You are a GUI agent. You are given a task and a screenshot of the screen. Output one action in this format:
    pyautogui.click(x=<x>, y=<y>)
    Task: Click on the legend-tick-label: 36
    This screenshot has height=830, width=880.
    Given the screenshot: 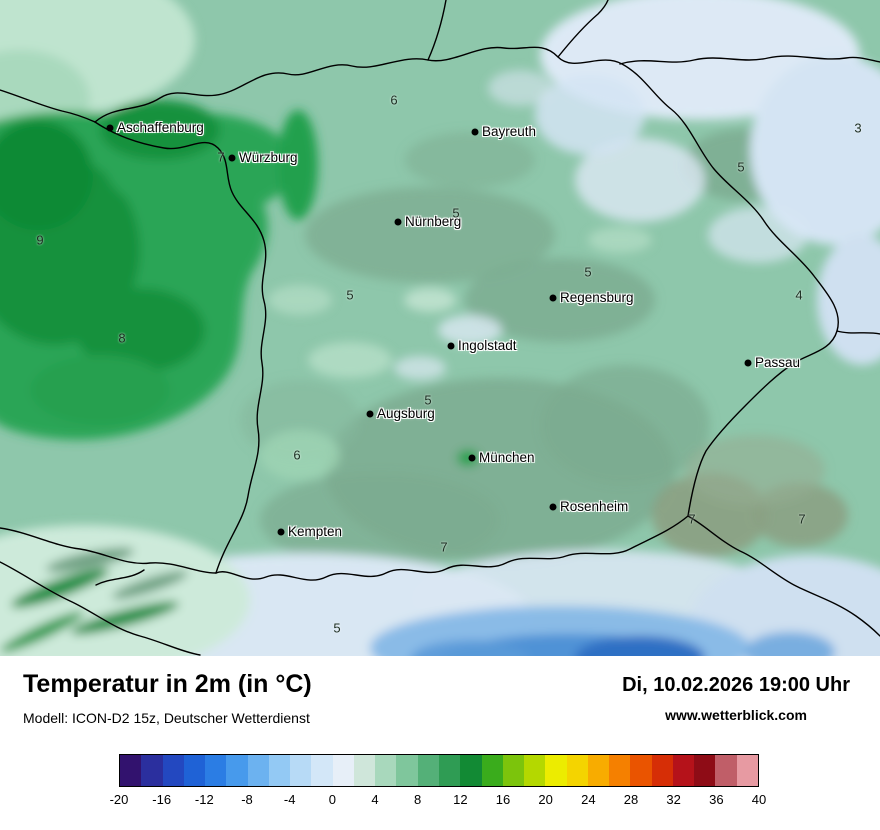 What is the action you would take?
    pyautogui.click(x=716, y=799)
    